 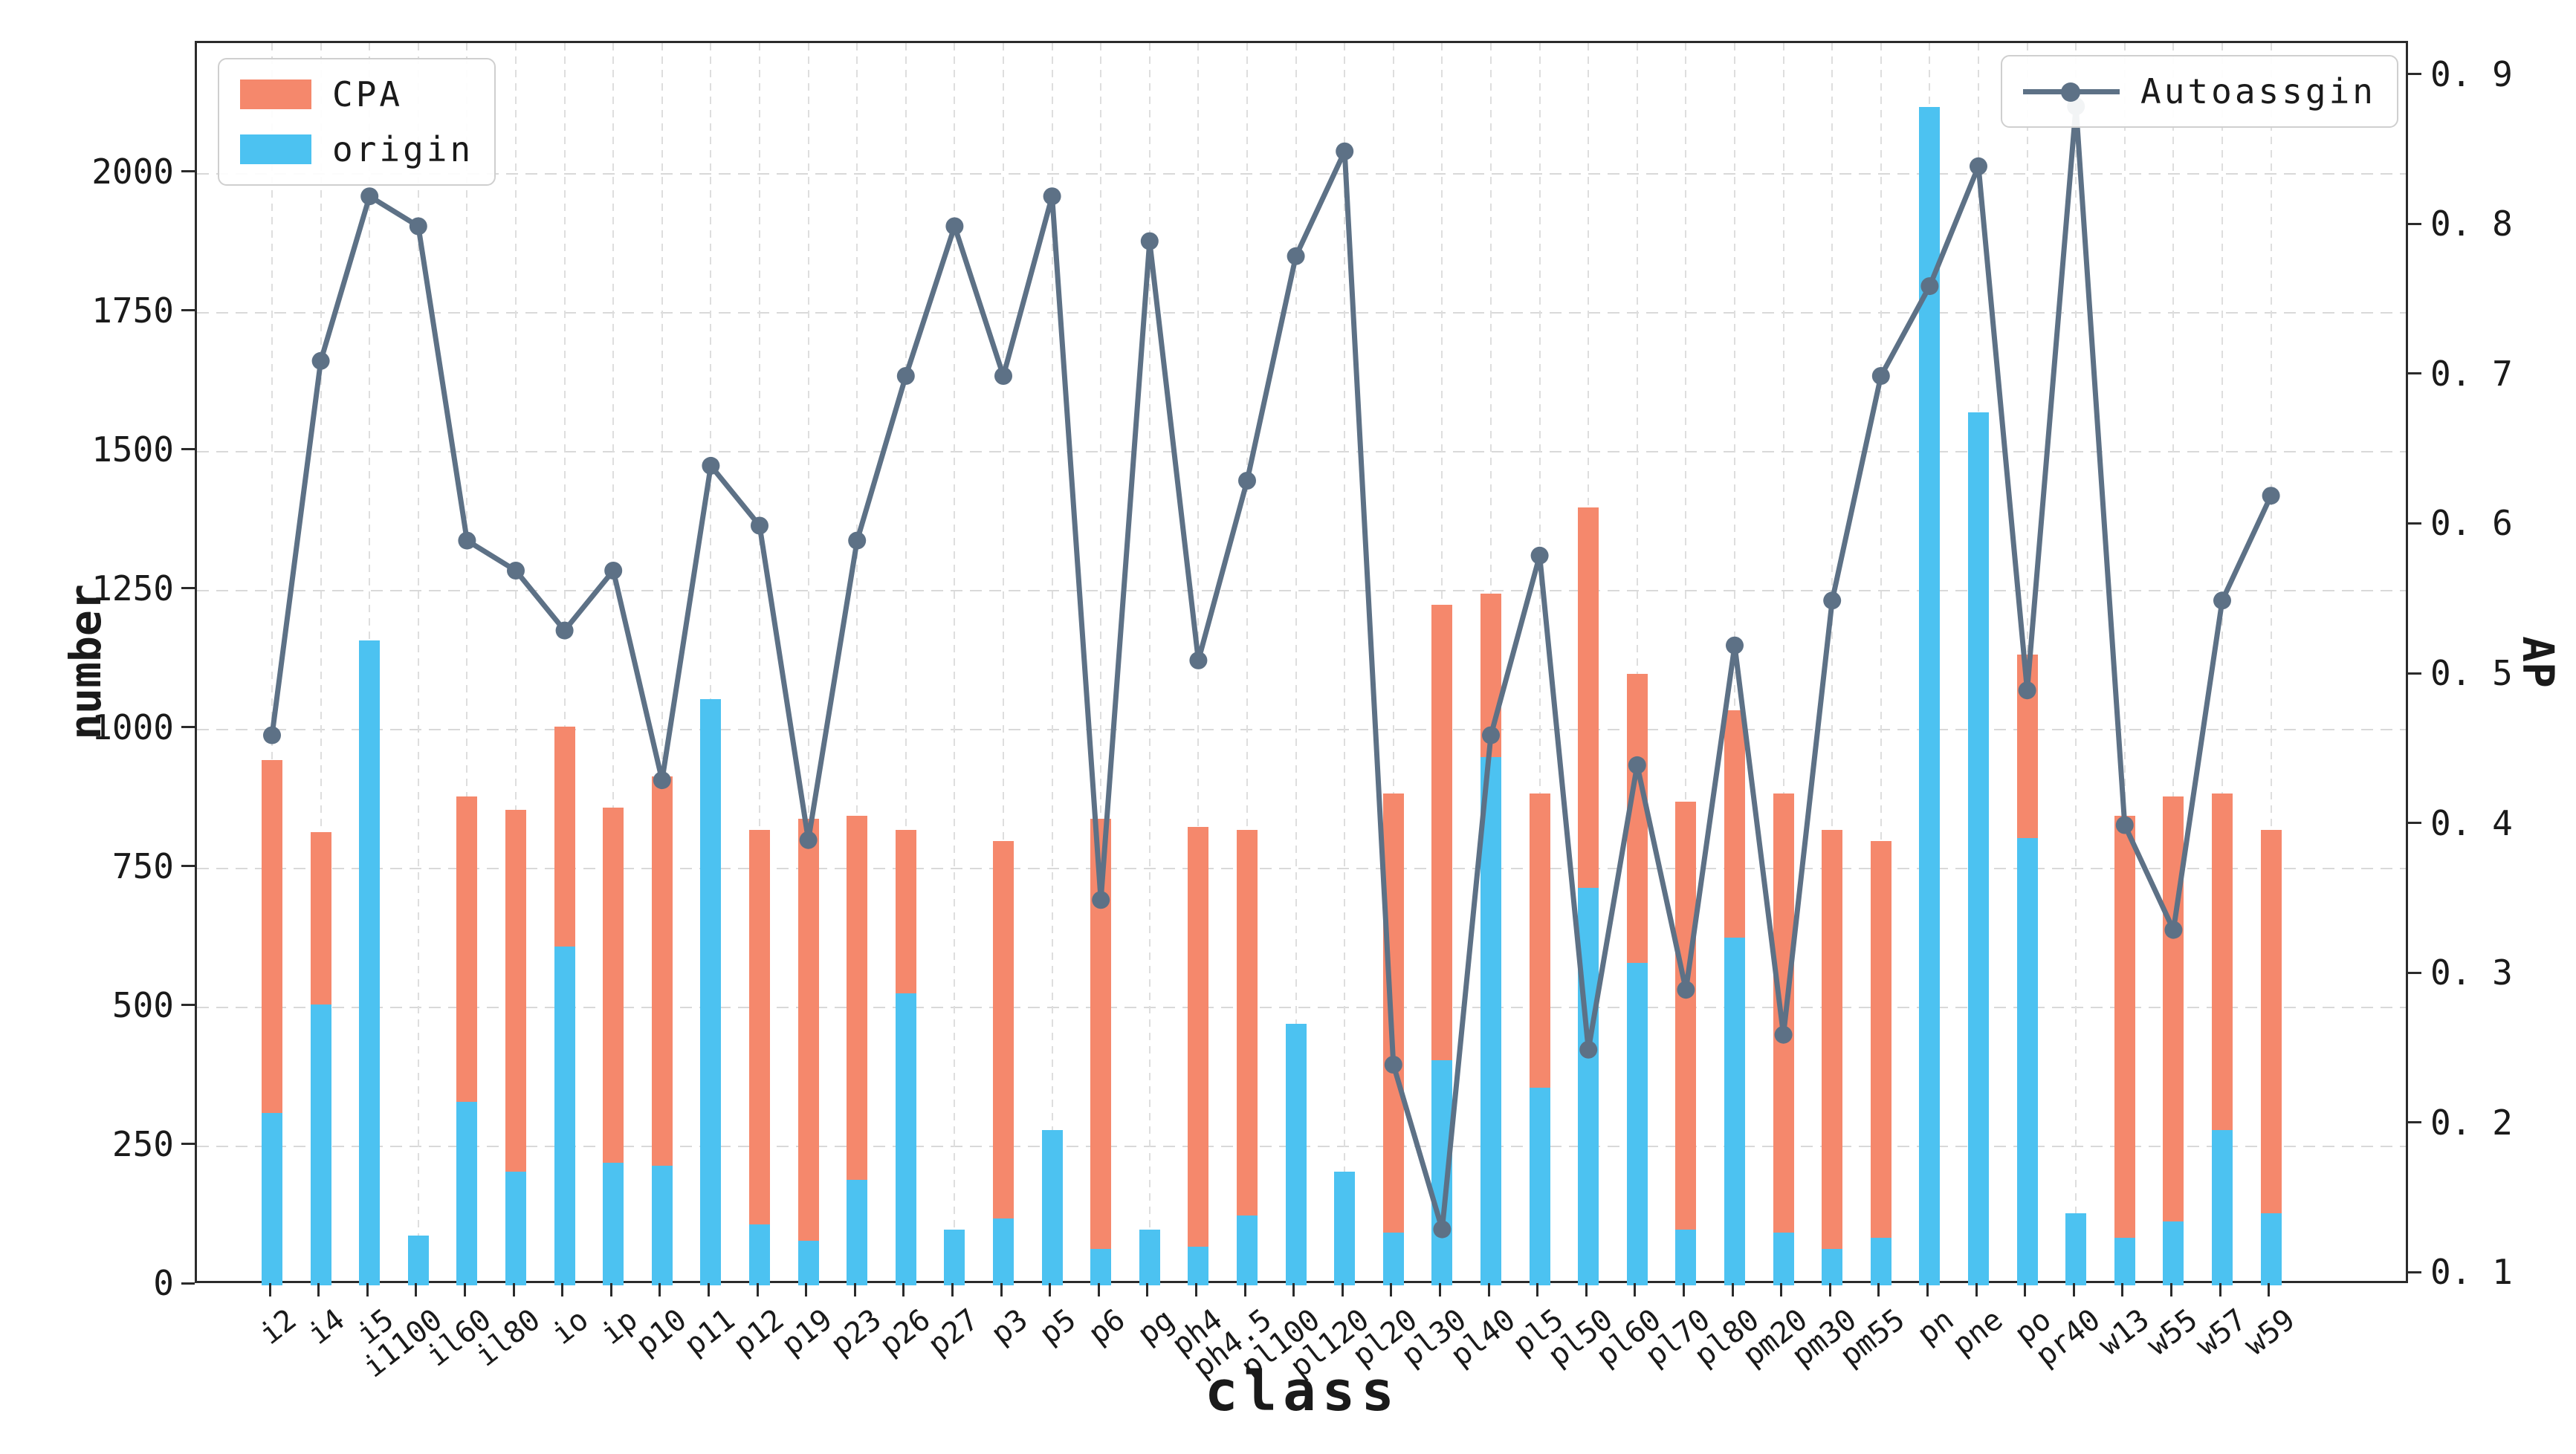 I want to click on line-marker-il80, so click(x=516, y=571).